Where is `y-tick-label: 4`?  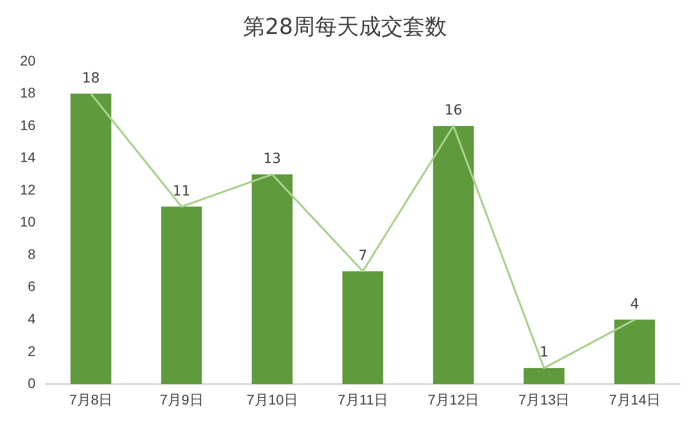 y-tick-label: 4 is located at coordinates (32, 318).